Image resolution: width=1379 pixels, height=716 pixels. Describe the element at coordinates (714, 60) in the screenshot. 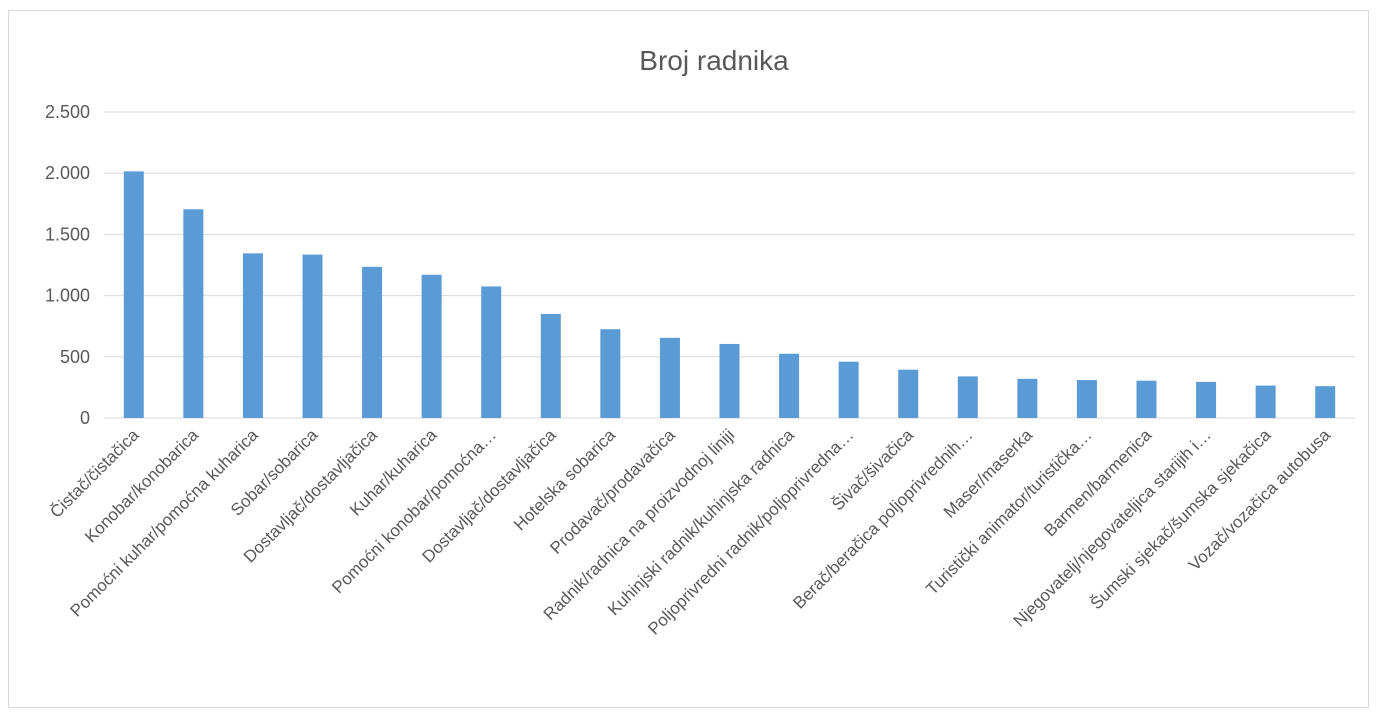

I see `chart-title: Broj radnika` at that location.